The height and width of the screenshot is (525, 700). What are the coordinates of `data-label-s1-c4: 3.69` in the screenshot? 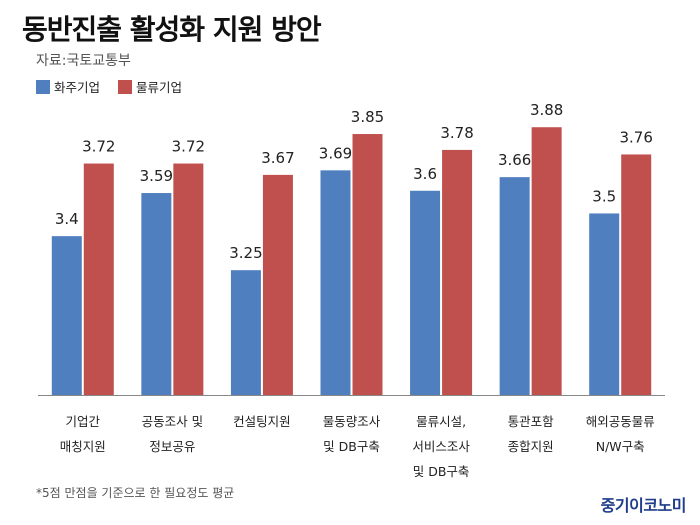 It's located at (335, 153).